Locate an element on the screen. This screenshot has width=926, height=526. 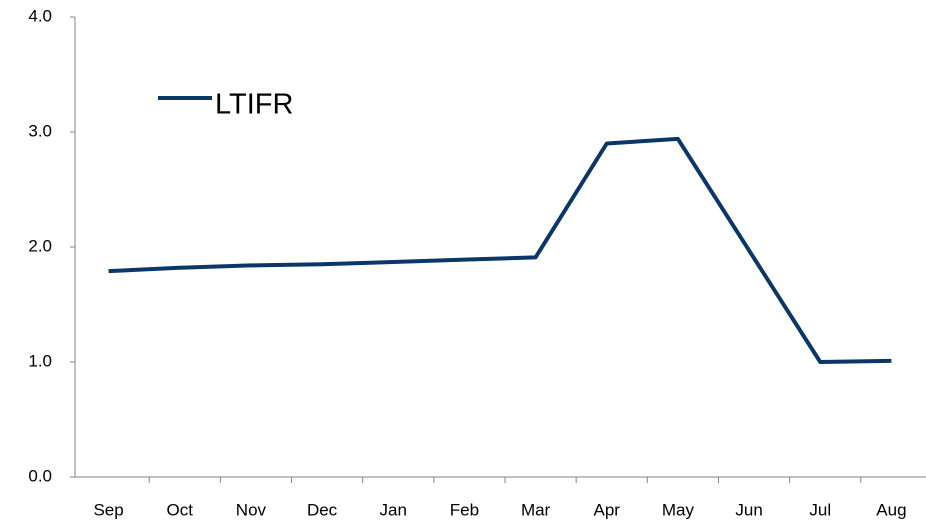
x-tick-label: Aug is located at coordinates (891, 509).